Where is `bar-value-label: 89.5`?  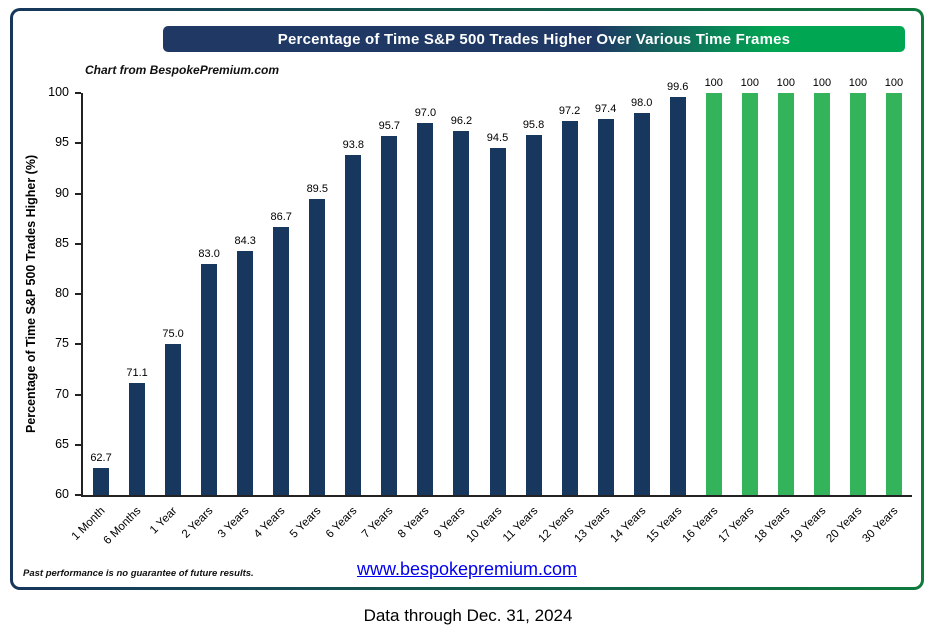 bar-value-label: 89.5 is located at coordinates (317, 188).